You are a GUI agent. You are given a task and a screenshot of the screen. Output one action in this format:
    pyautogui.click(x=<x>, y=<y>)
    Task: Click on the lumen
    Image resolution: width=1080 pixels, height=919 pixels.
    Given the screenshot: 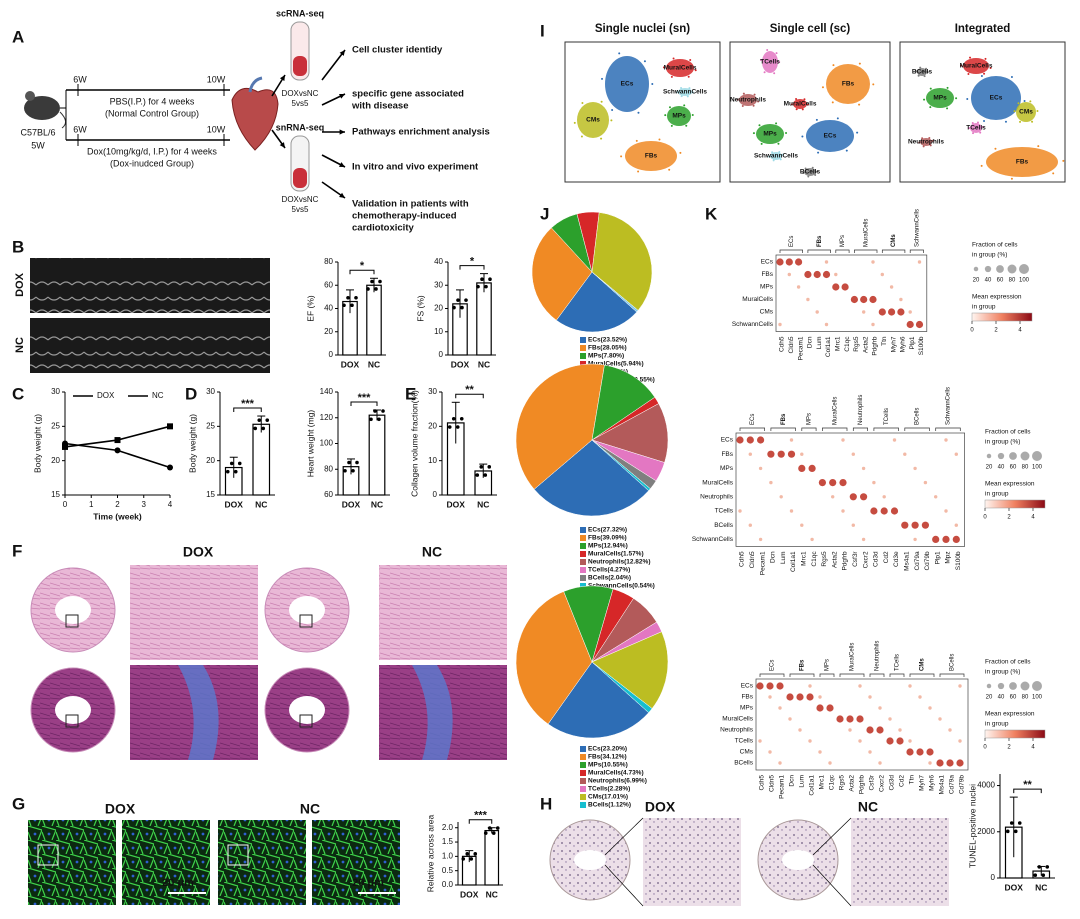 What is the action you would take?
    pyautogui.click(x=307, y=610)
    